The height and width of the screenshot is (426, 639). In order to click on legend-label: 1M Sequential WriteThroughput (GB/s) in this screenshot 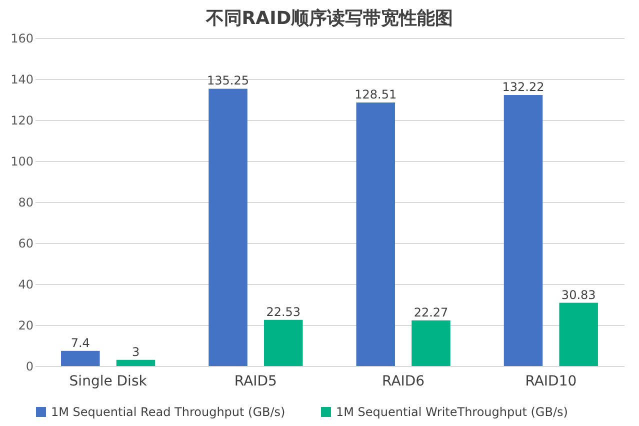, I will do `click(452, 412)`.